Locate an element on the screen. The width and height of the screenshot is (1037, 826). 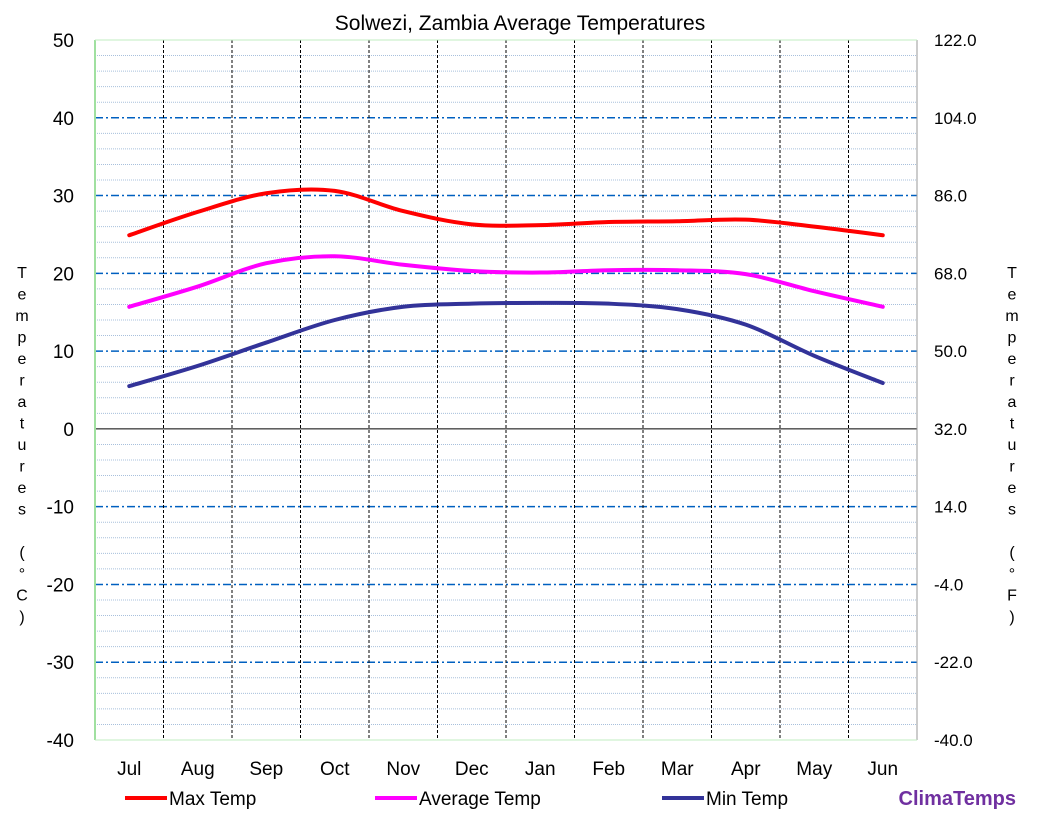
y-tick-right: 104.0 is located at coordinates (955, 118).